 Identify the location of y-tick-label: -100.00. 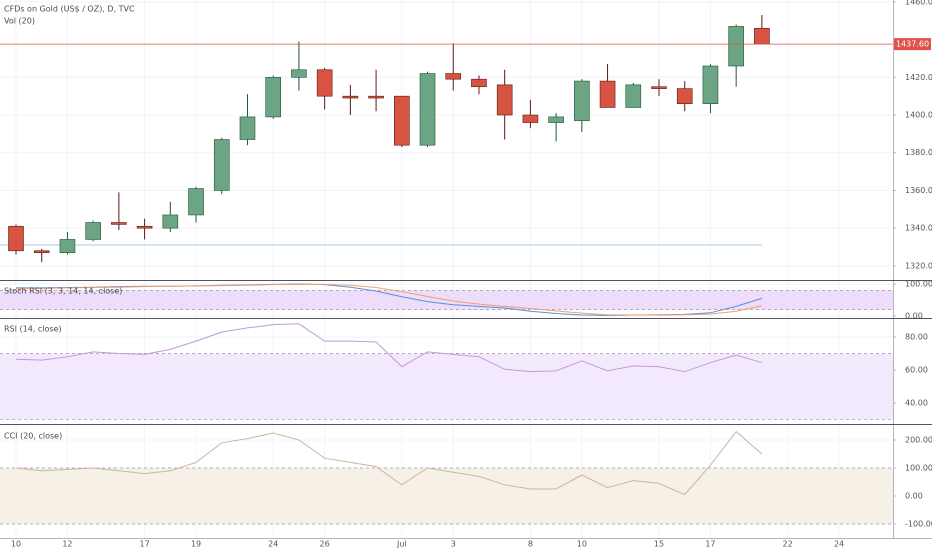
(918, 524).